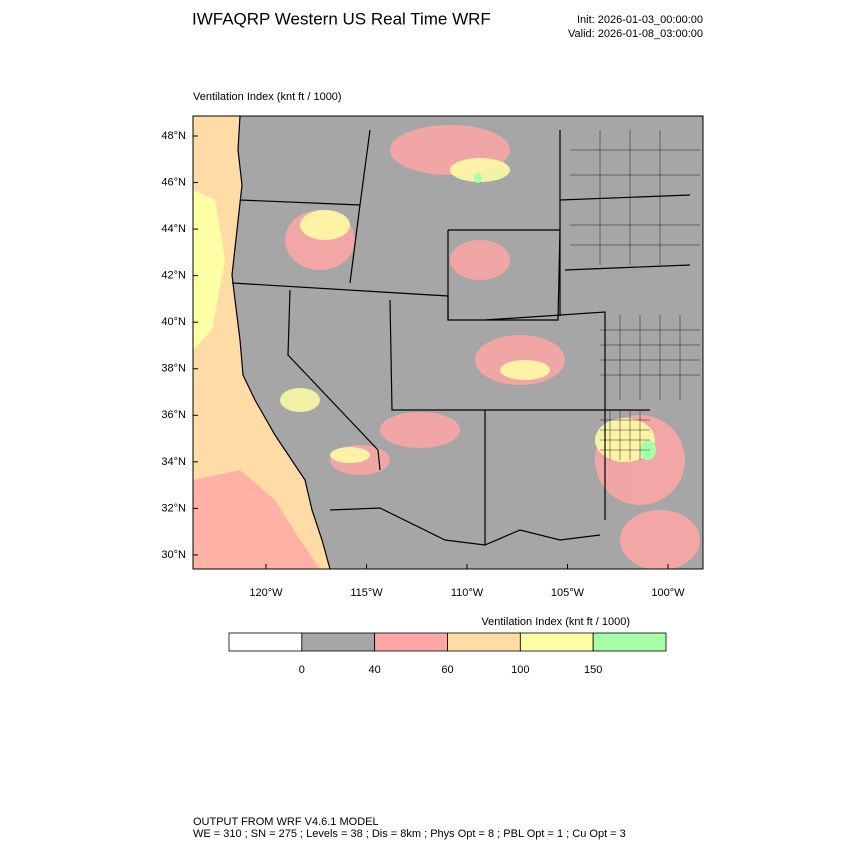  Describe the element at coordinates (467, 593) in the screenshot. I see `lon-label: 110°W` at that location.